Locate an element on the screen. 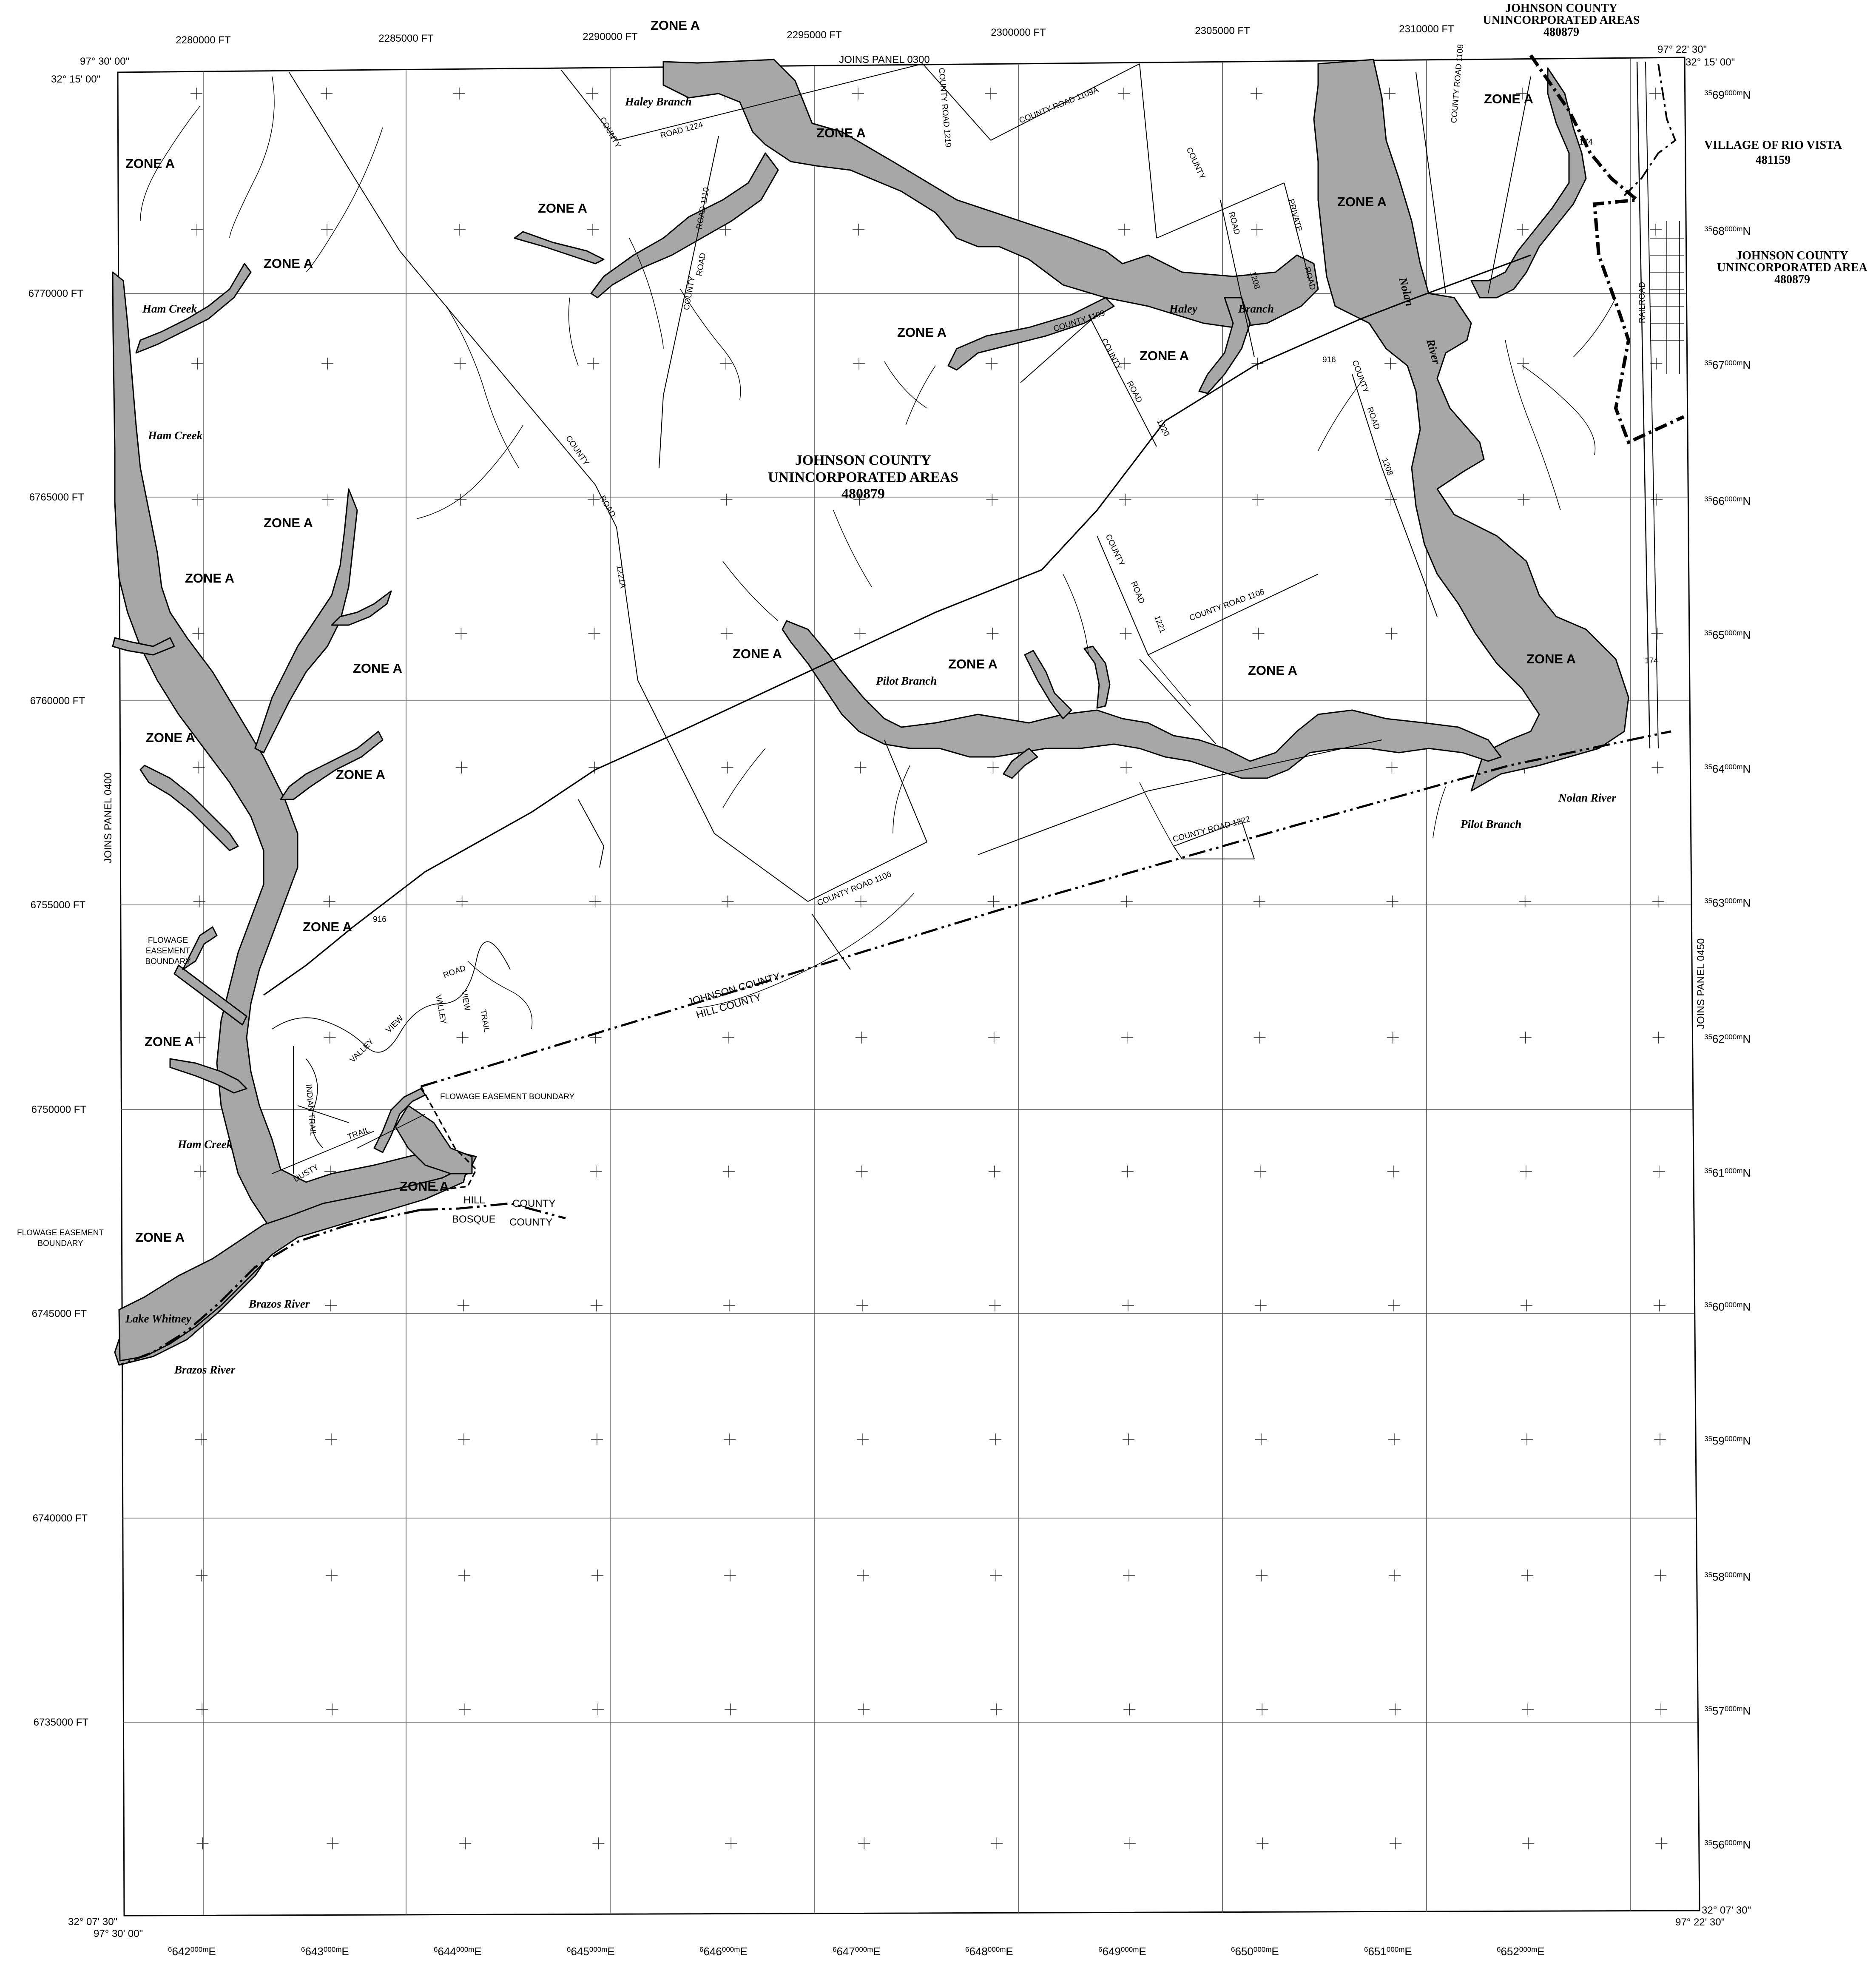  utm-northing-label: 3557000mN is located at coordinates (1727, 1710).